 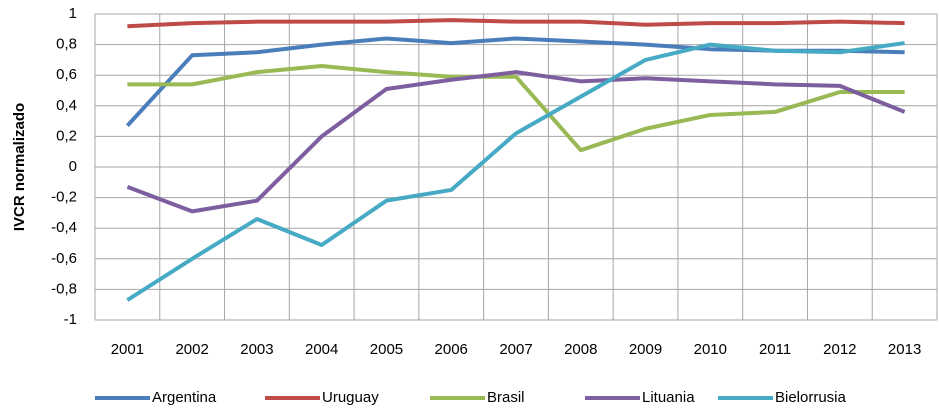 What do you see at coordinates (64, 288) in the screenshot?
I see `y-tick-label: -0,8` at bounding box center [64, 288].